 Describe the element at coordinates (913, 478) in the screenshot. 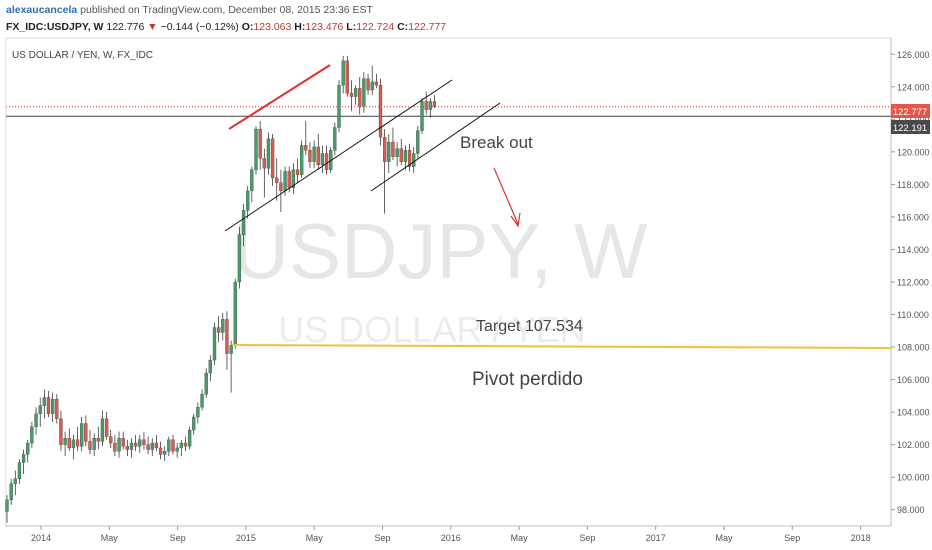

I see `y-tick-label: 100.000` at that location.